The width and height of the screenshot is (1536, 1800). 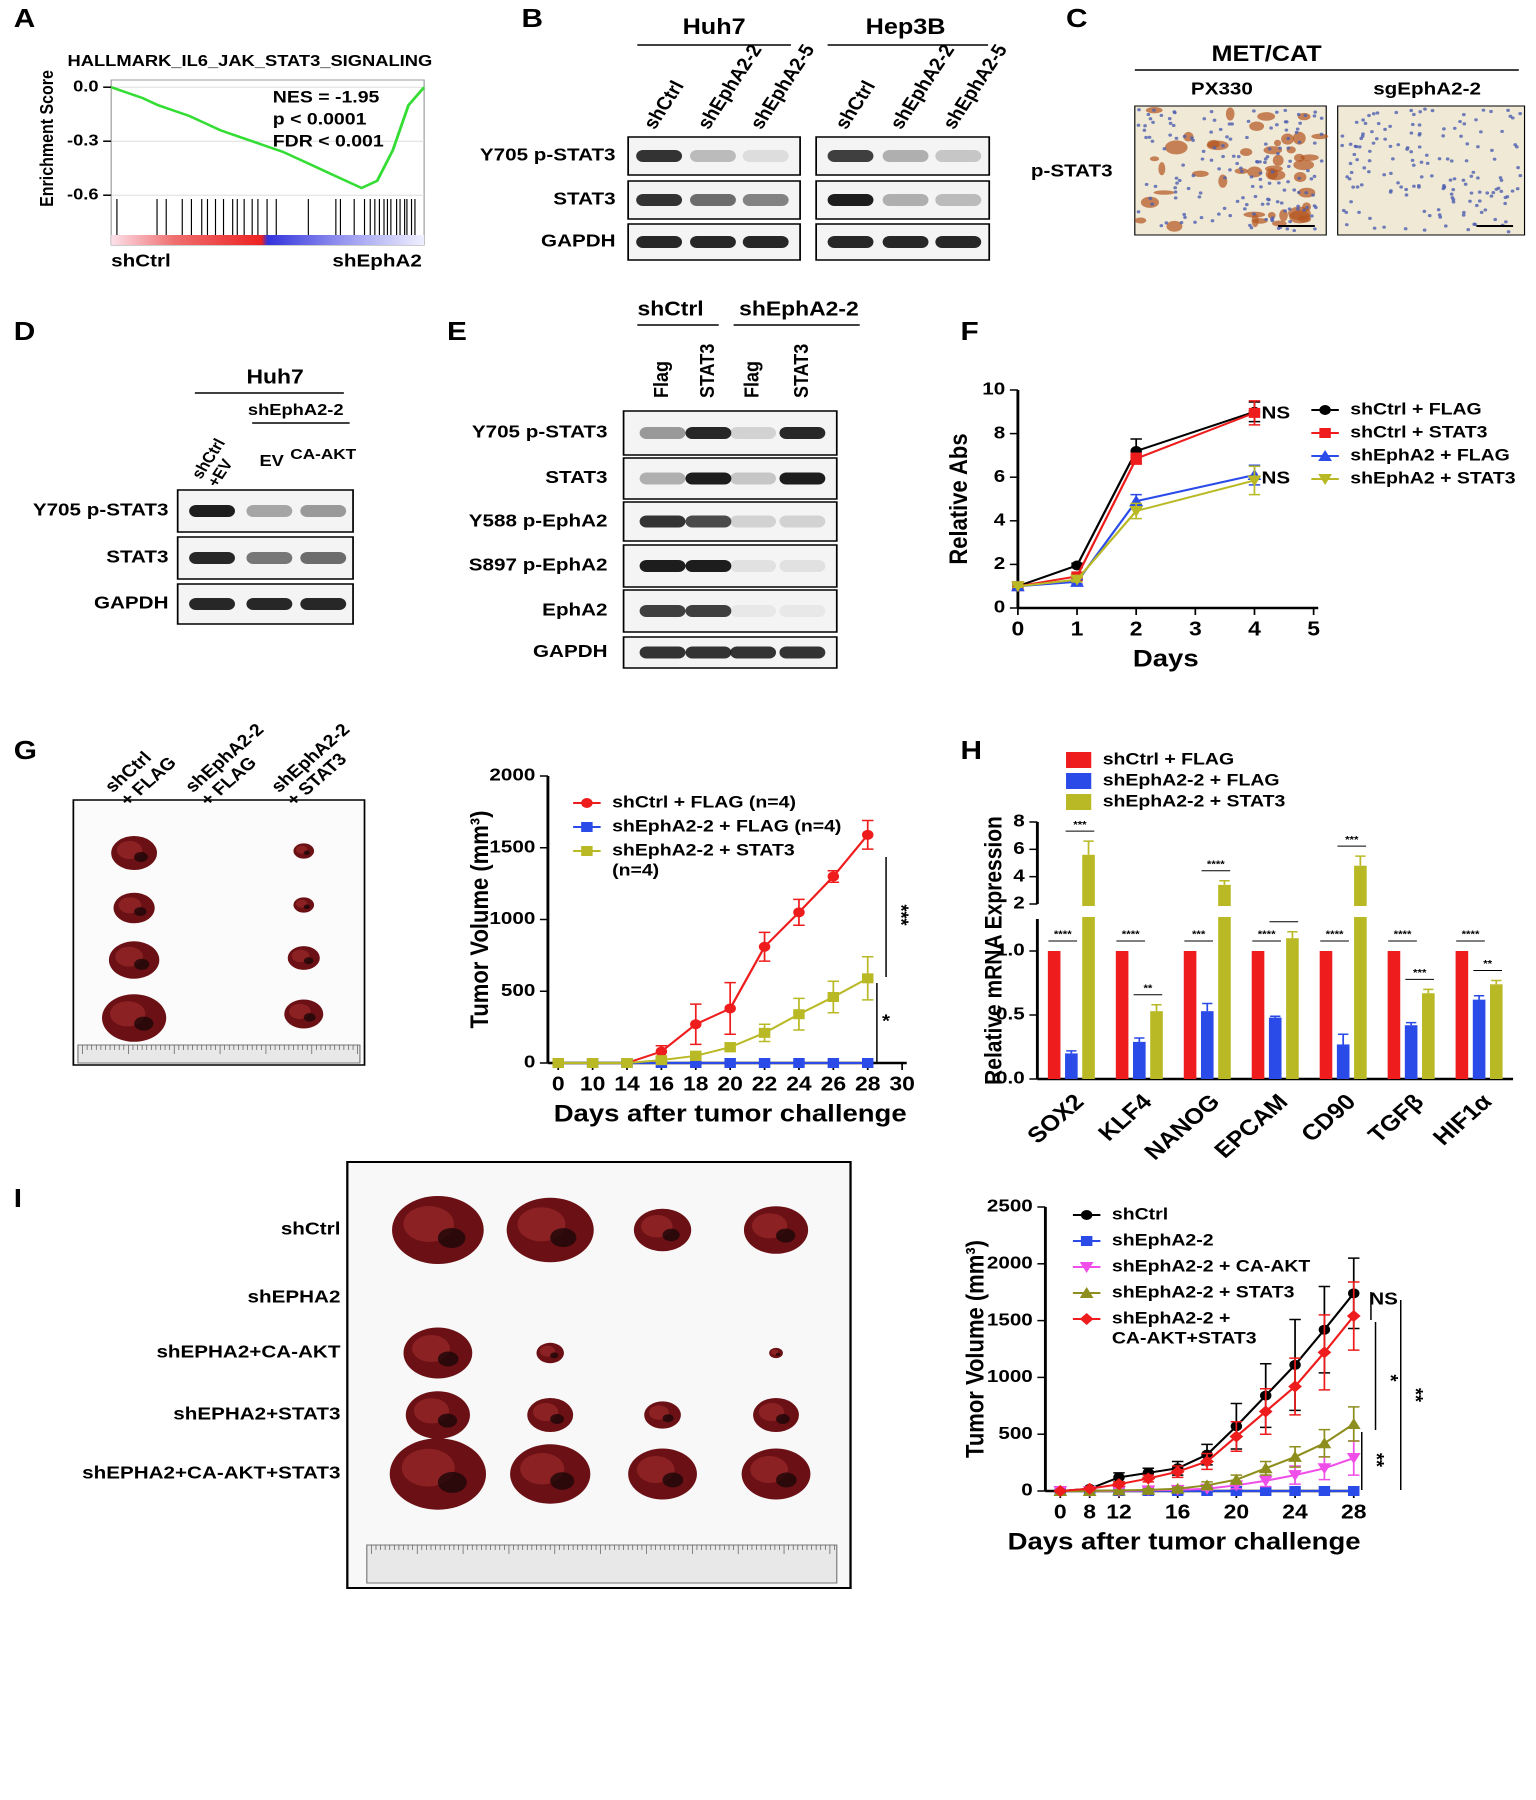 I want to click on annotation: NS, so click(x=1383, y=1299).